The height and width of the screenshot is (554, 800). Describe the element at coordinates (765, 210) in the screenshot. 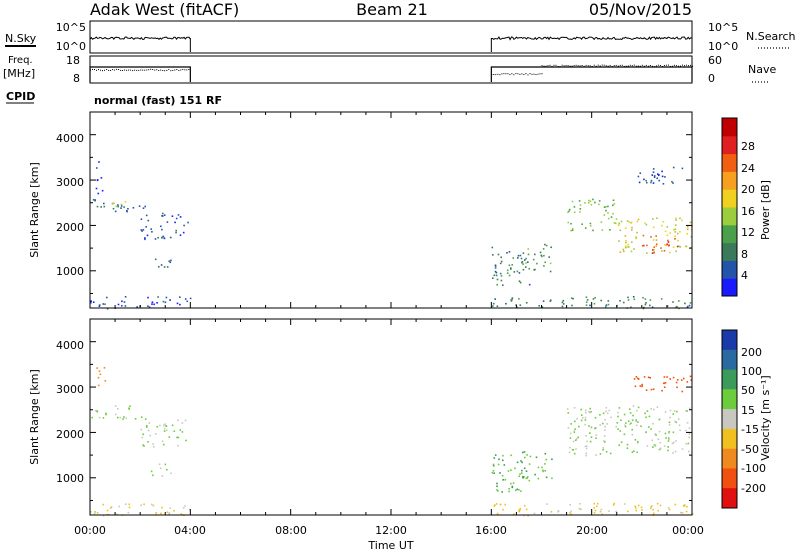

I see `power-cbar-label: Power [dB]` at that location.